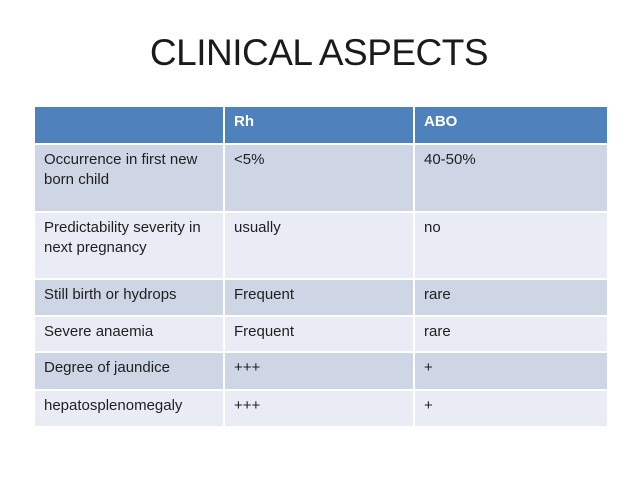 This screenshot has width=638, height=478. I want to click on rh-value-cell: <5%, so click(319, 178).